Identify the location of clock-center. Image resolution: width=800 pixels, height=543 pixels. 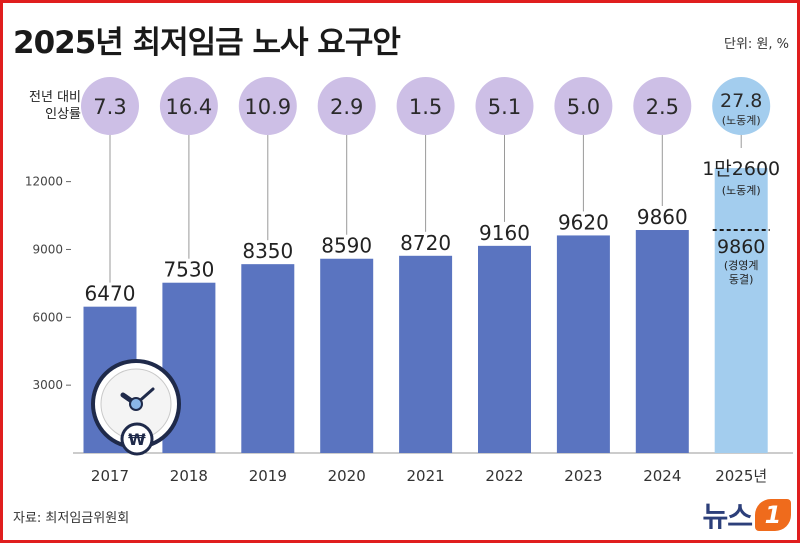
(136, 404).